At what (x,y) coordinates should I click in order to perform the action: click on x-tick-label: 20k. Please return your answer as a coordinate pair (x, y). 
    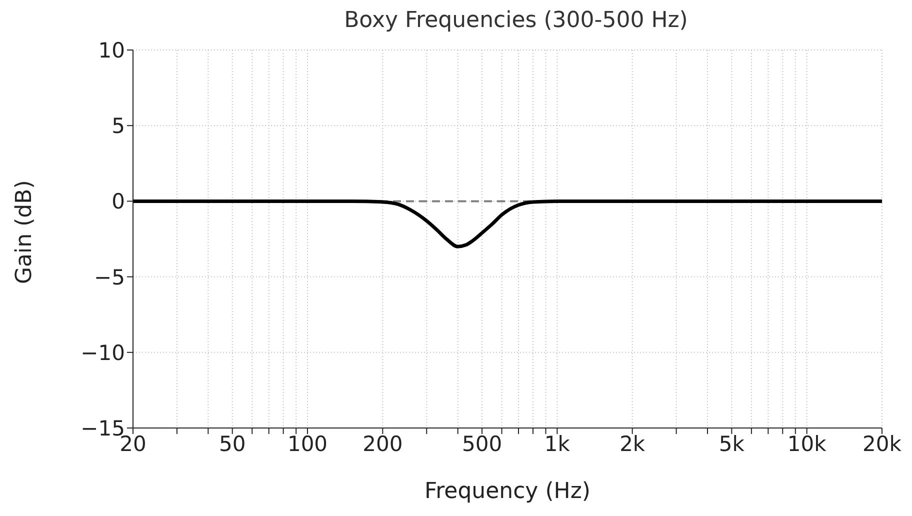
    Looking at the image, I should click on (882, 444).